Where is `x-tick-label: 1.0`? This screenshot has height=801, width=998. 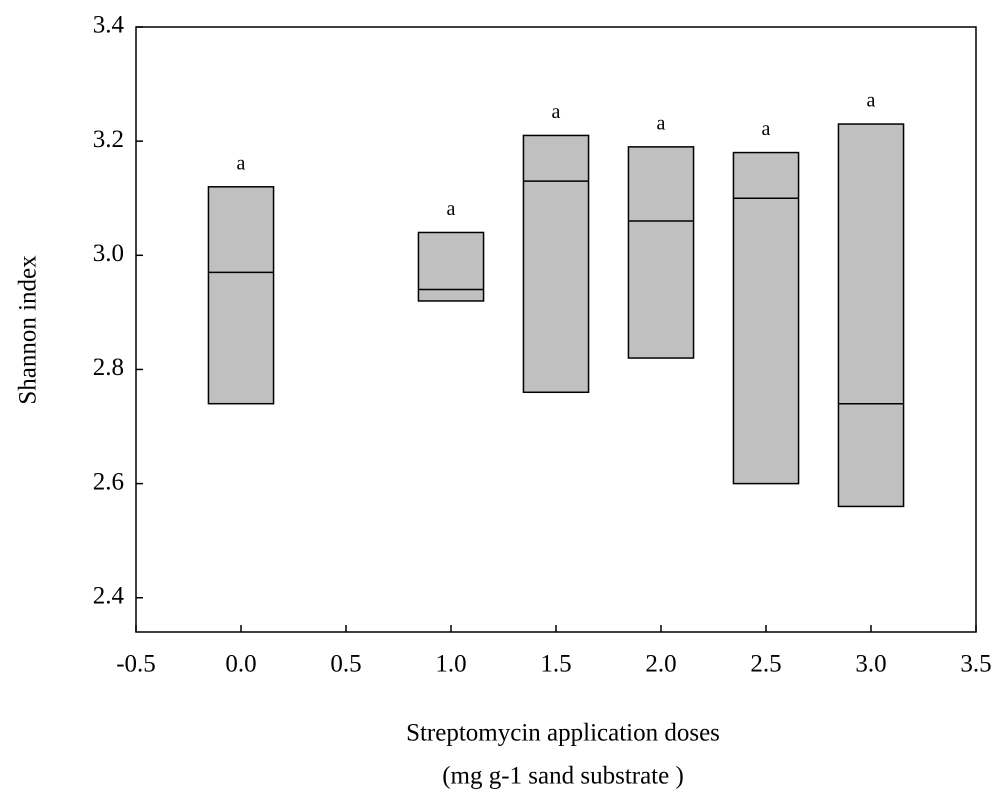 x-tick-label: 1.0 is located at coordinates (450, 664).